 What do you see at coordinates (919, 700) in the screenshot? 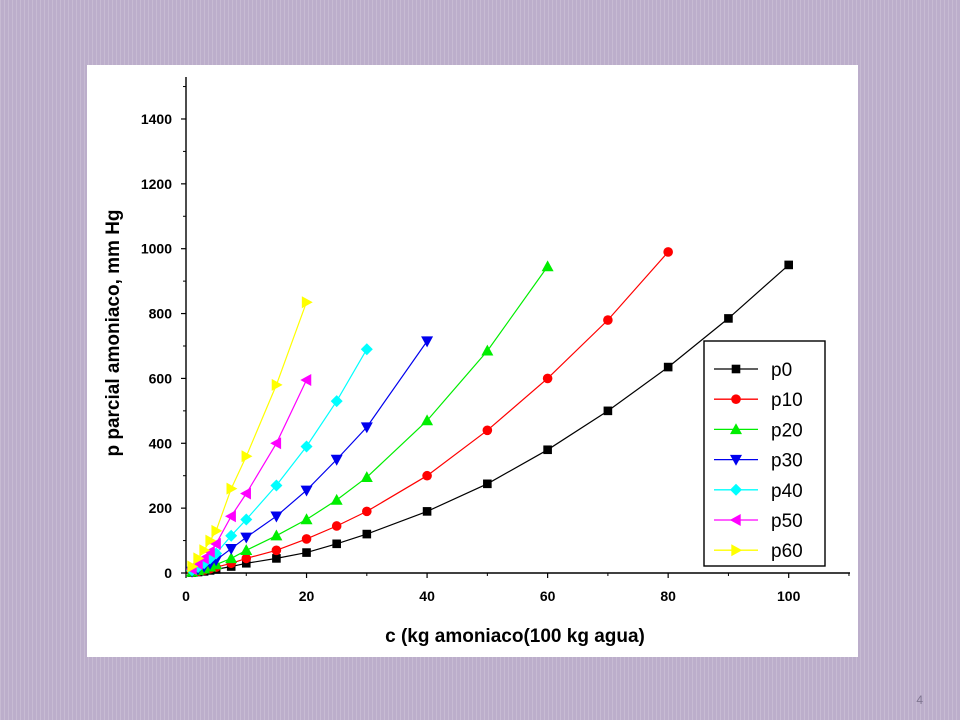
I see `page-number: 4` at bounding box center [919, 700].